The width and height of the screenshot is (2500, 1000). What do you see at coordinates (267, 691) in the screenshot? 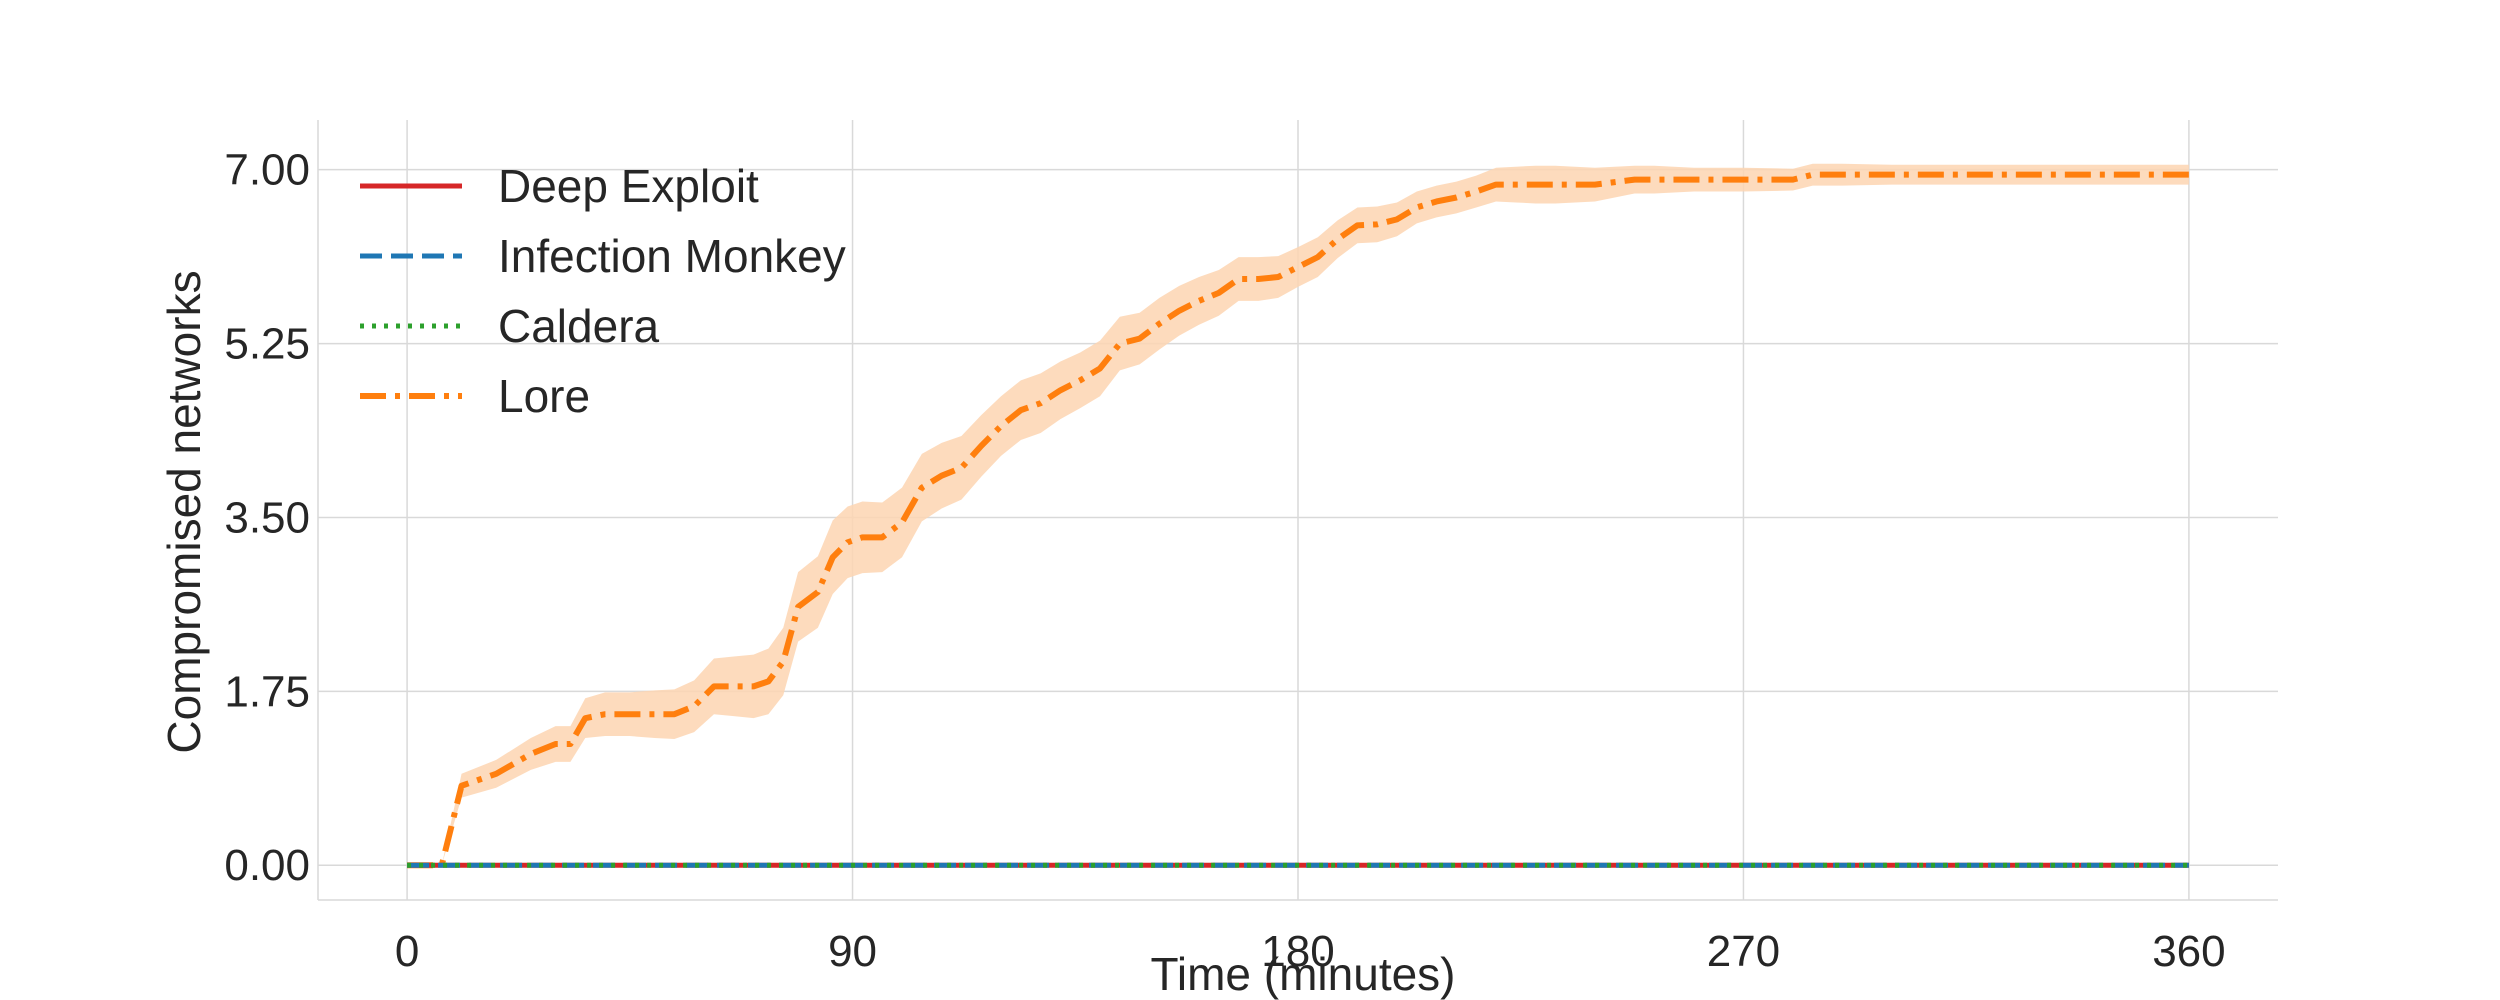
I see `y-tick-label: 1.75` at bounding box center [267, 691].